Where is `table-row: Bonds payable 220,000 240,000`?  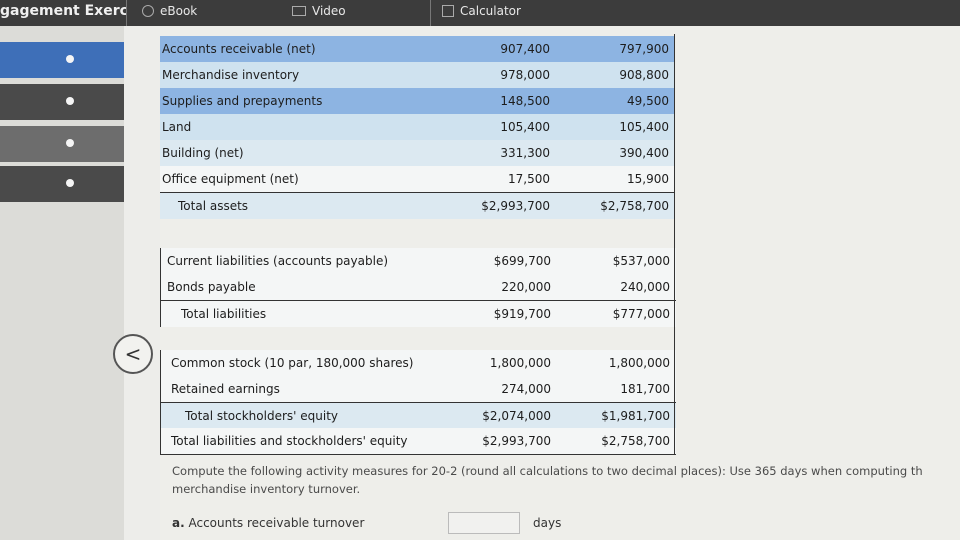 table-row: Bonds payable 220,000 240,000 is located at coordinates (418, 287).